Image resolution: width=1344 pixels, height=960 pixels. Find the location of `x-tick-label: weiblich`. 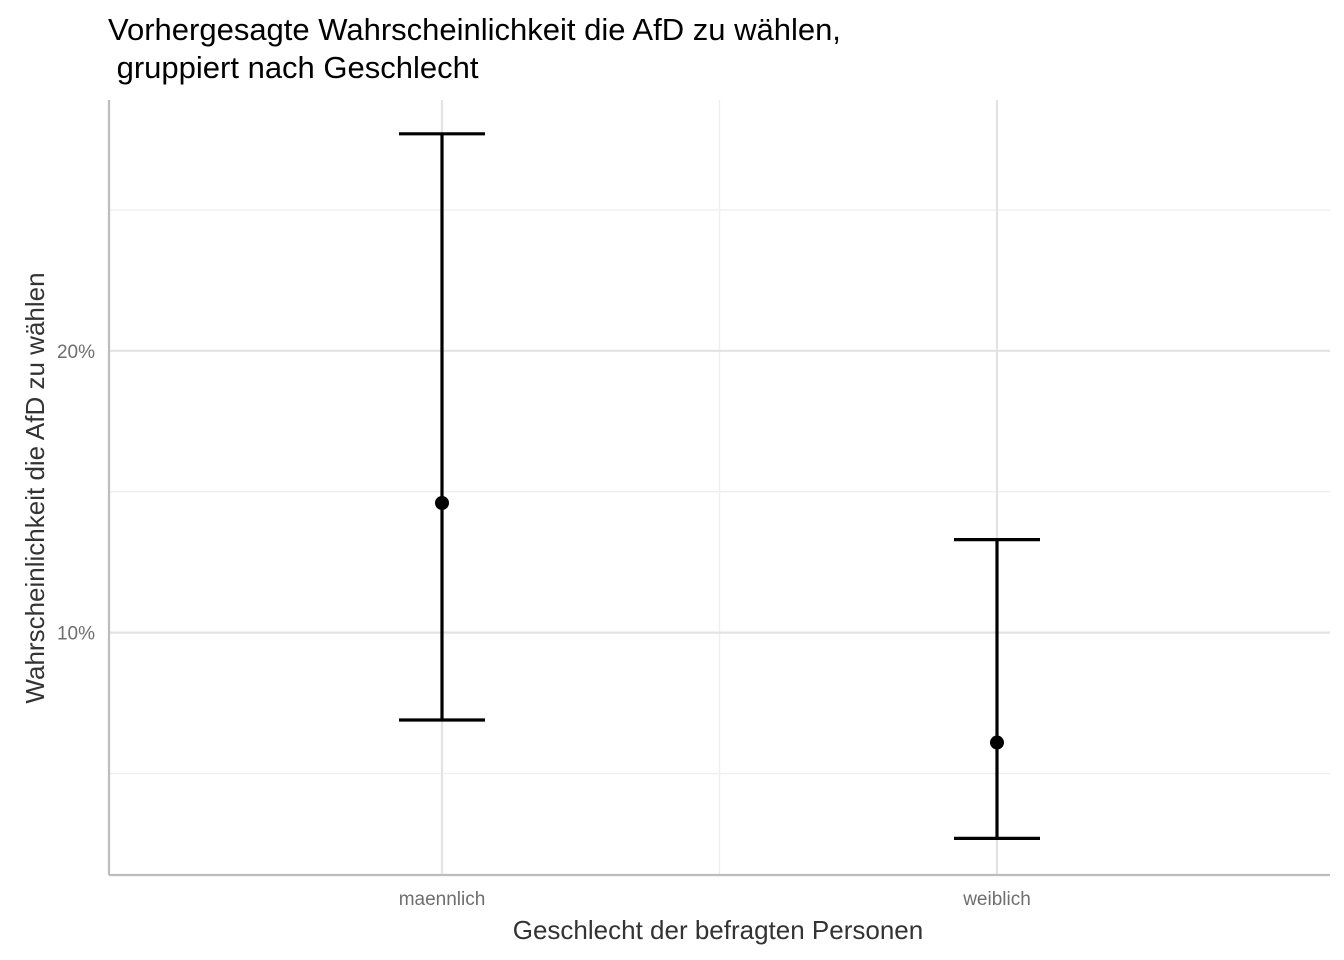

x-tick-label: weiblich is located at coordinates (996, 899).